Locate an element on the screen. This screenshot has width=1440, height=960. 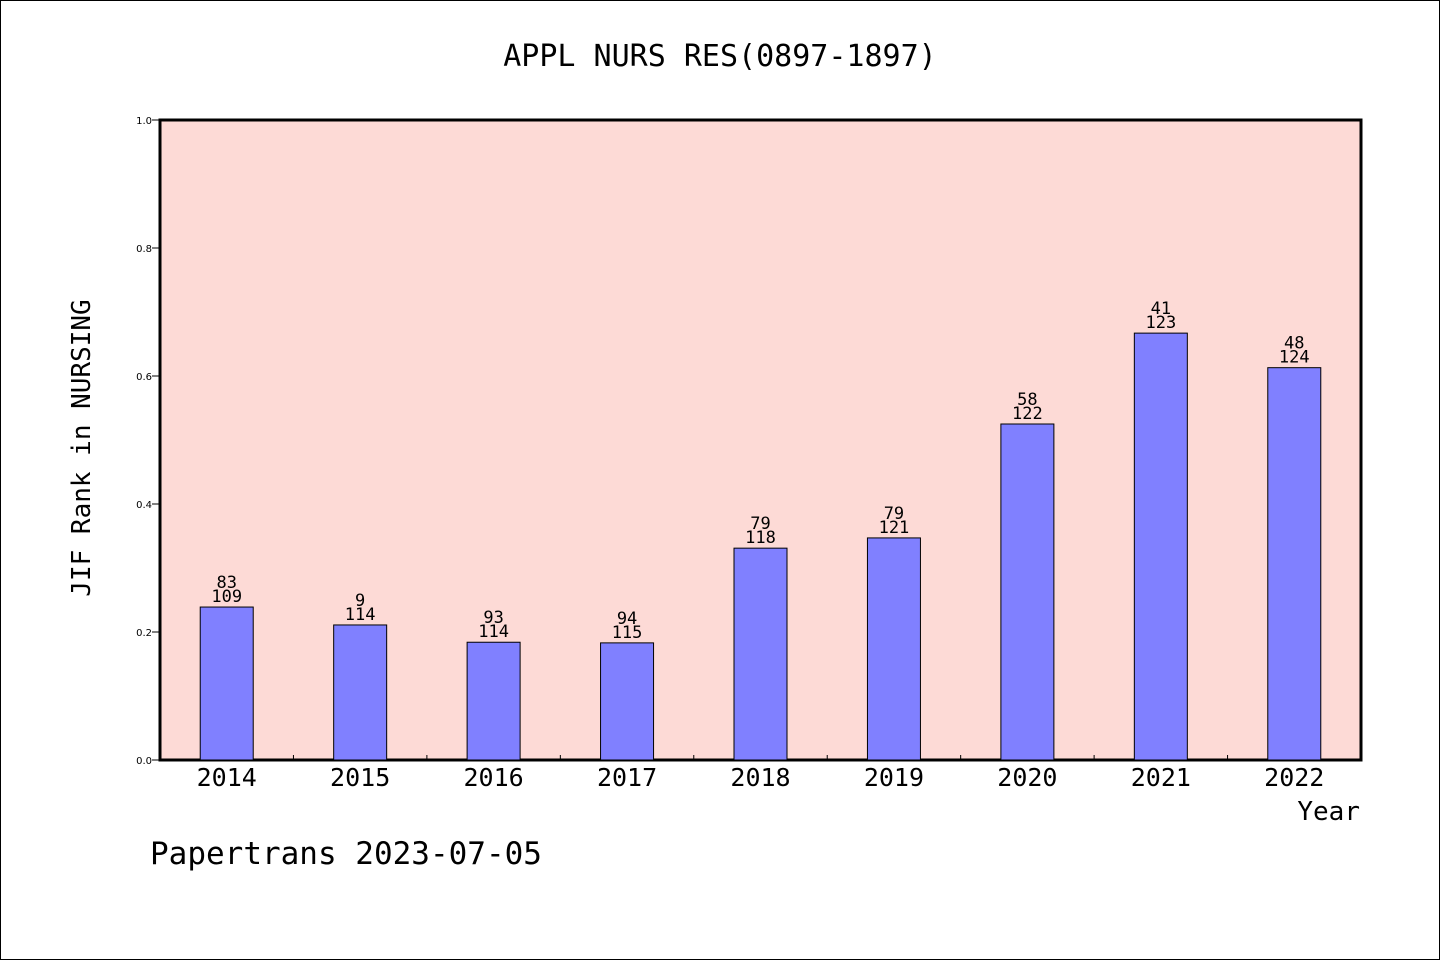
bar-total-label: 118 is located at coordinates (760, 538).